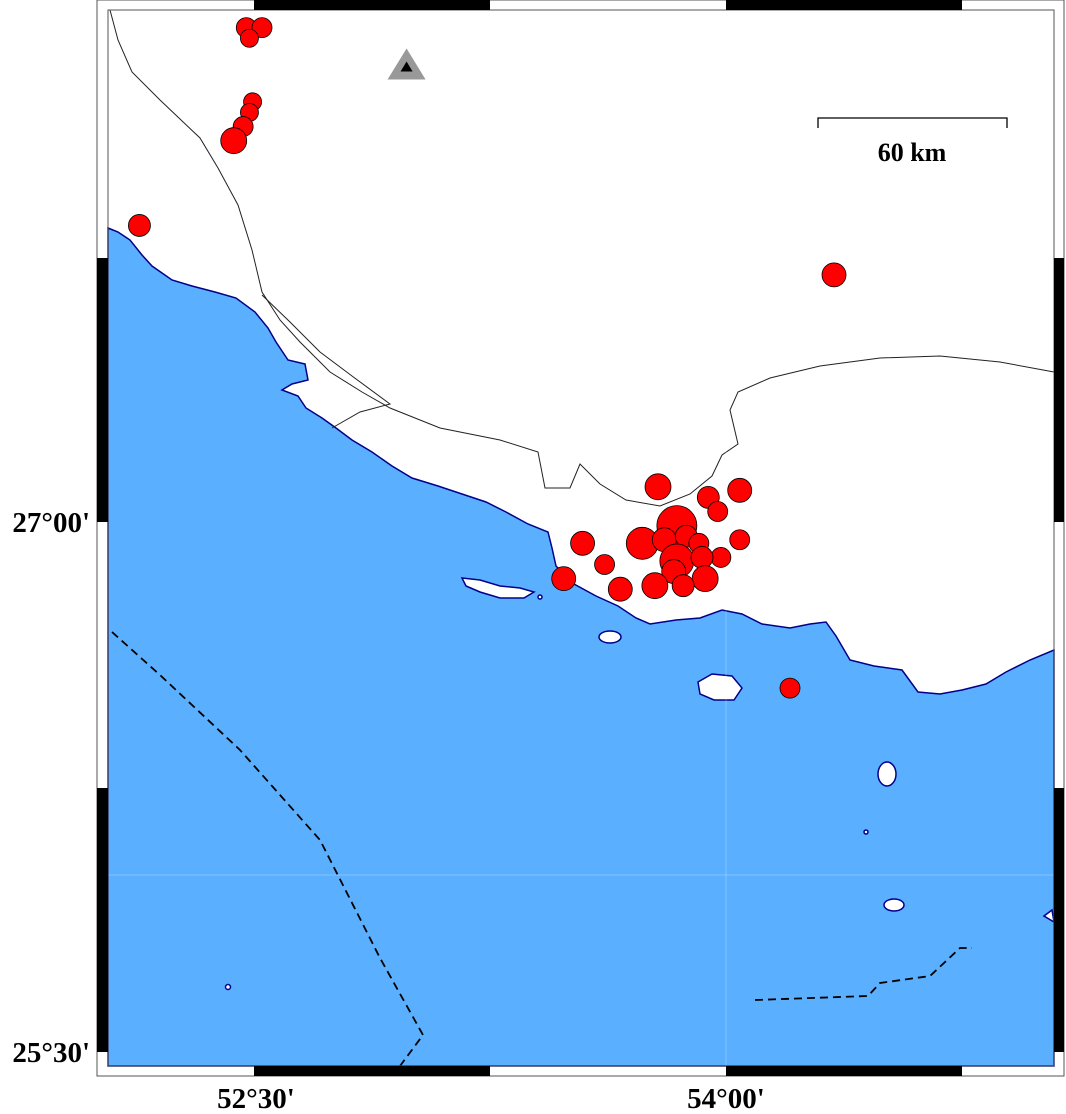 The image size is (1066, 1114). Describe the element at coordinates (912, 152) in the screenshot. I see `scale-bar-label: 60 km` at that location.